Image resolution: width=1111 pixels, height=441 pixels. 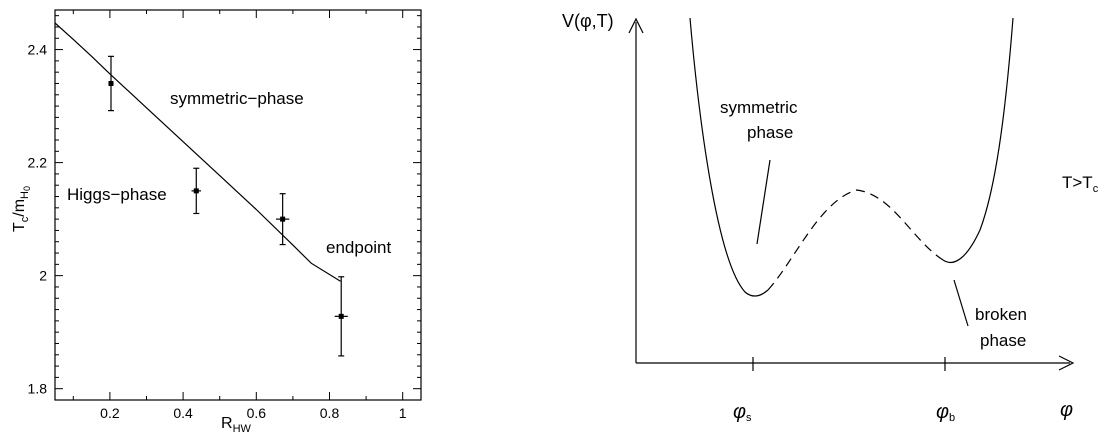 What do you see at coordinates (27, 188) in the screenshot?
I see `y-axis-title-denom-subsub: 0` at bounding box center [27, 188].